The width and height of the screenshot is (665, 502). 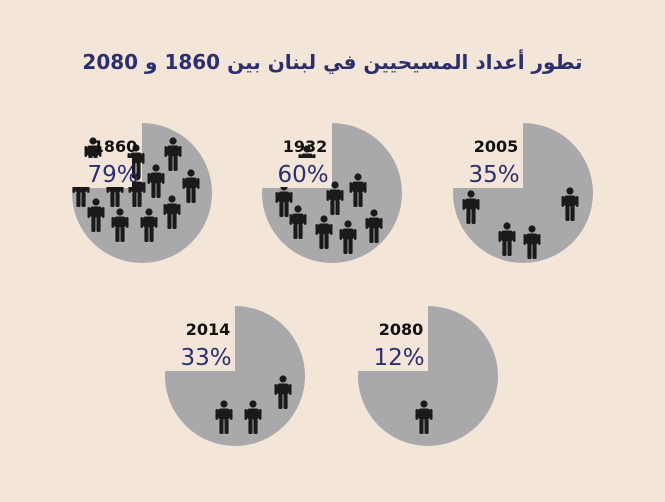 I want to click on year-label: 1932, so click(x=305, y=146).